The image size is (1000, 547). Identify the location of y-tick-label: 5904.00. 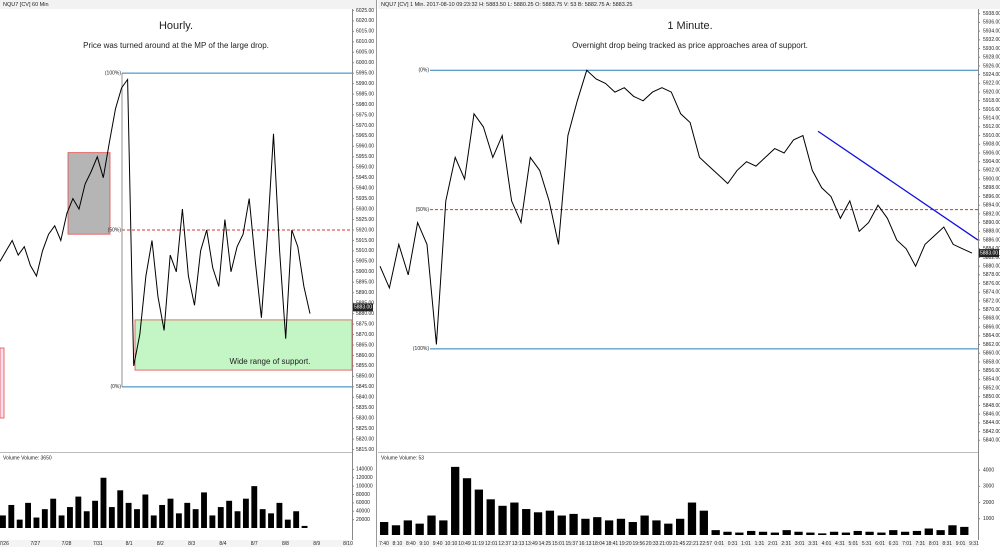
(991, 162).